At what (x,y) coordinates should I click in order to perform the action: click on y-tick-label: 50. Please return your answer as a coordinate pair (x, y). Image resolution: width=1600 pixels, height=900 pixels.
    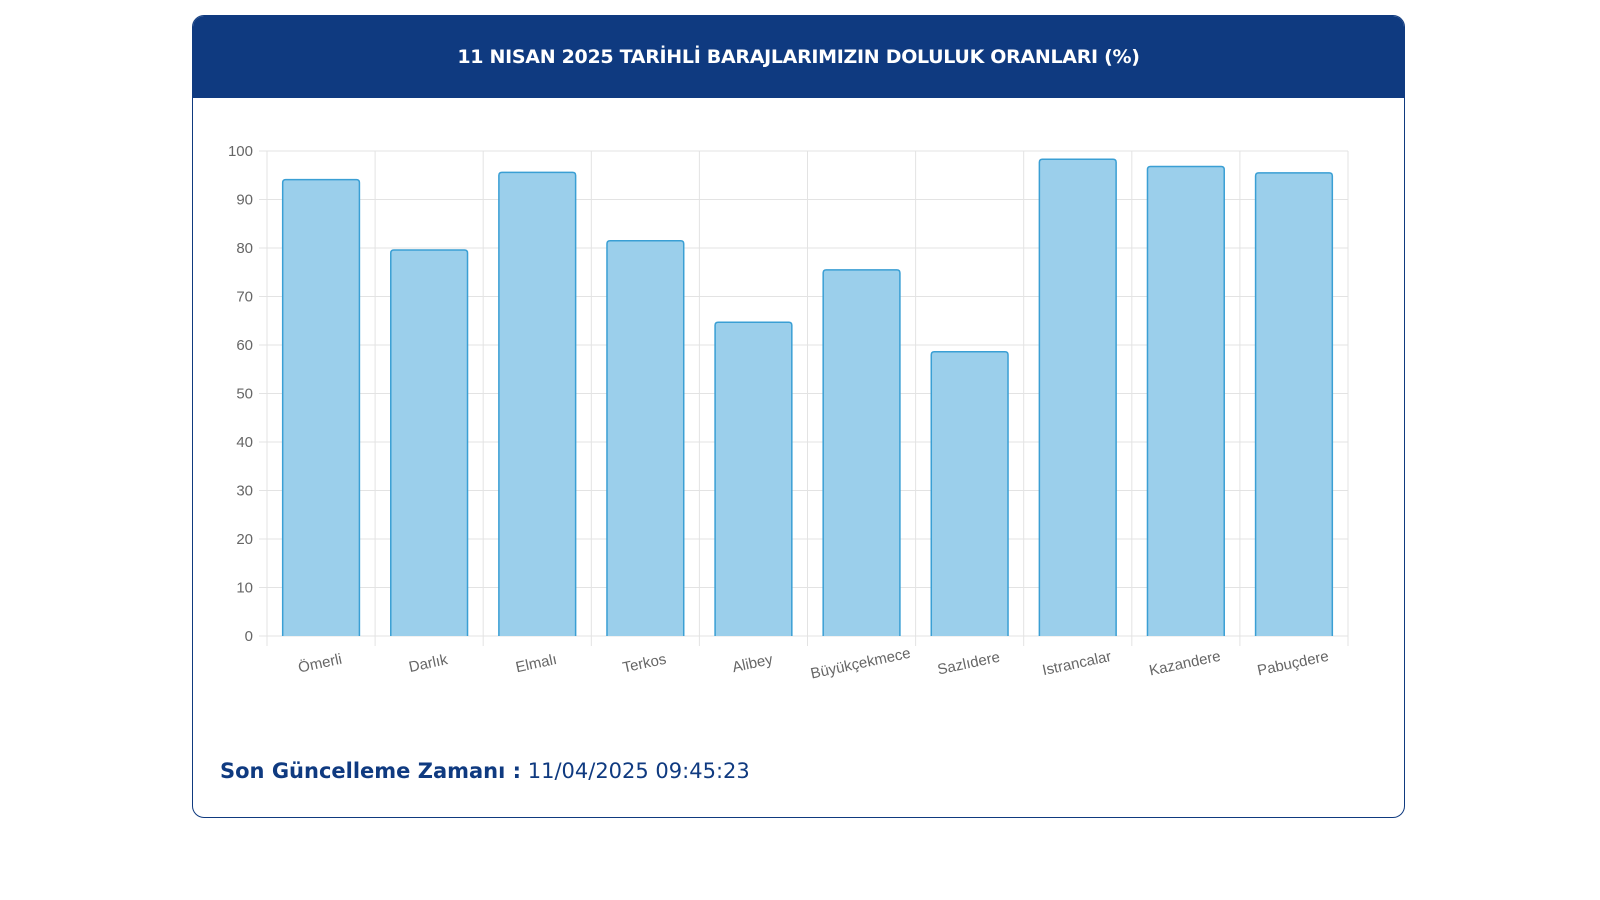
    Looking at the image, I should click on (244, 394).